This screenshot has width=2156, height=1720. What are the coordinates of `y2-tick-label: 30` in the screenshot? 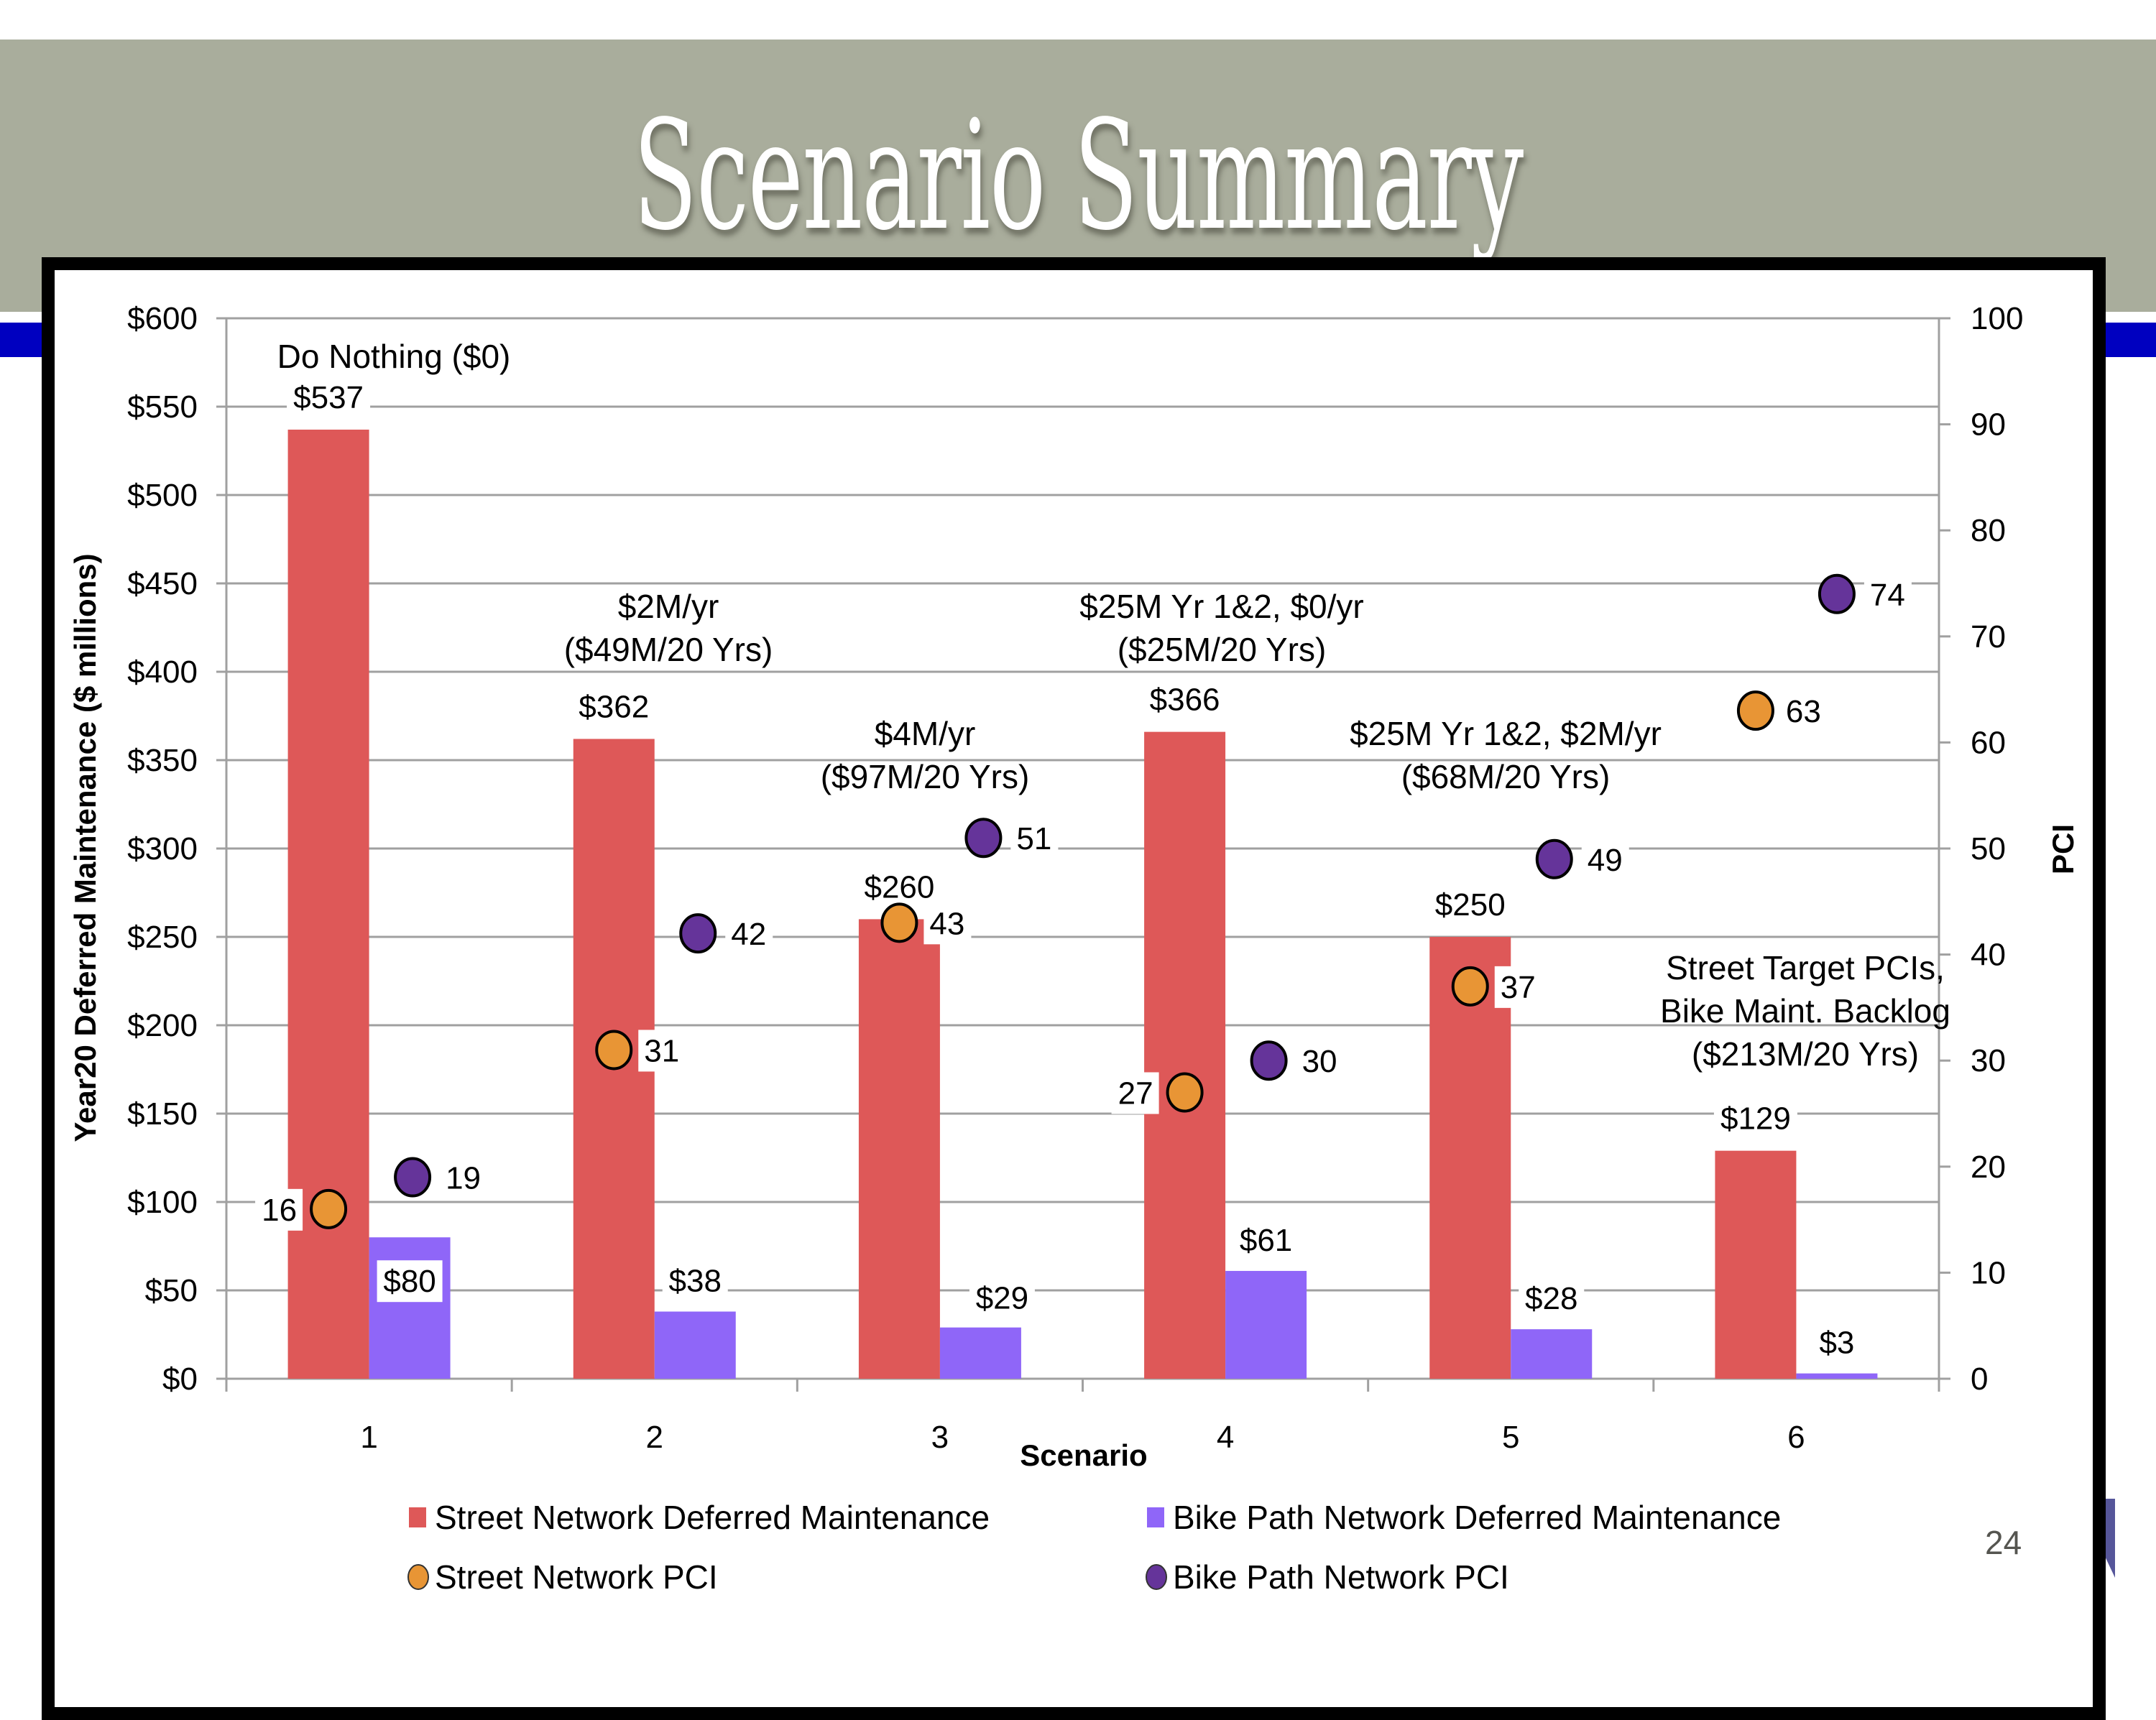 It's located at (1989, 1060).